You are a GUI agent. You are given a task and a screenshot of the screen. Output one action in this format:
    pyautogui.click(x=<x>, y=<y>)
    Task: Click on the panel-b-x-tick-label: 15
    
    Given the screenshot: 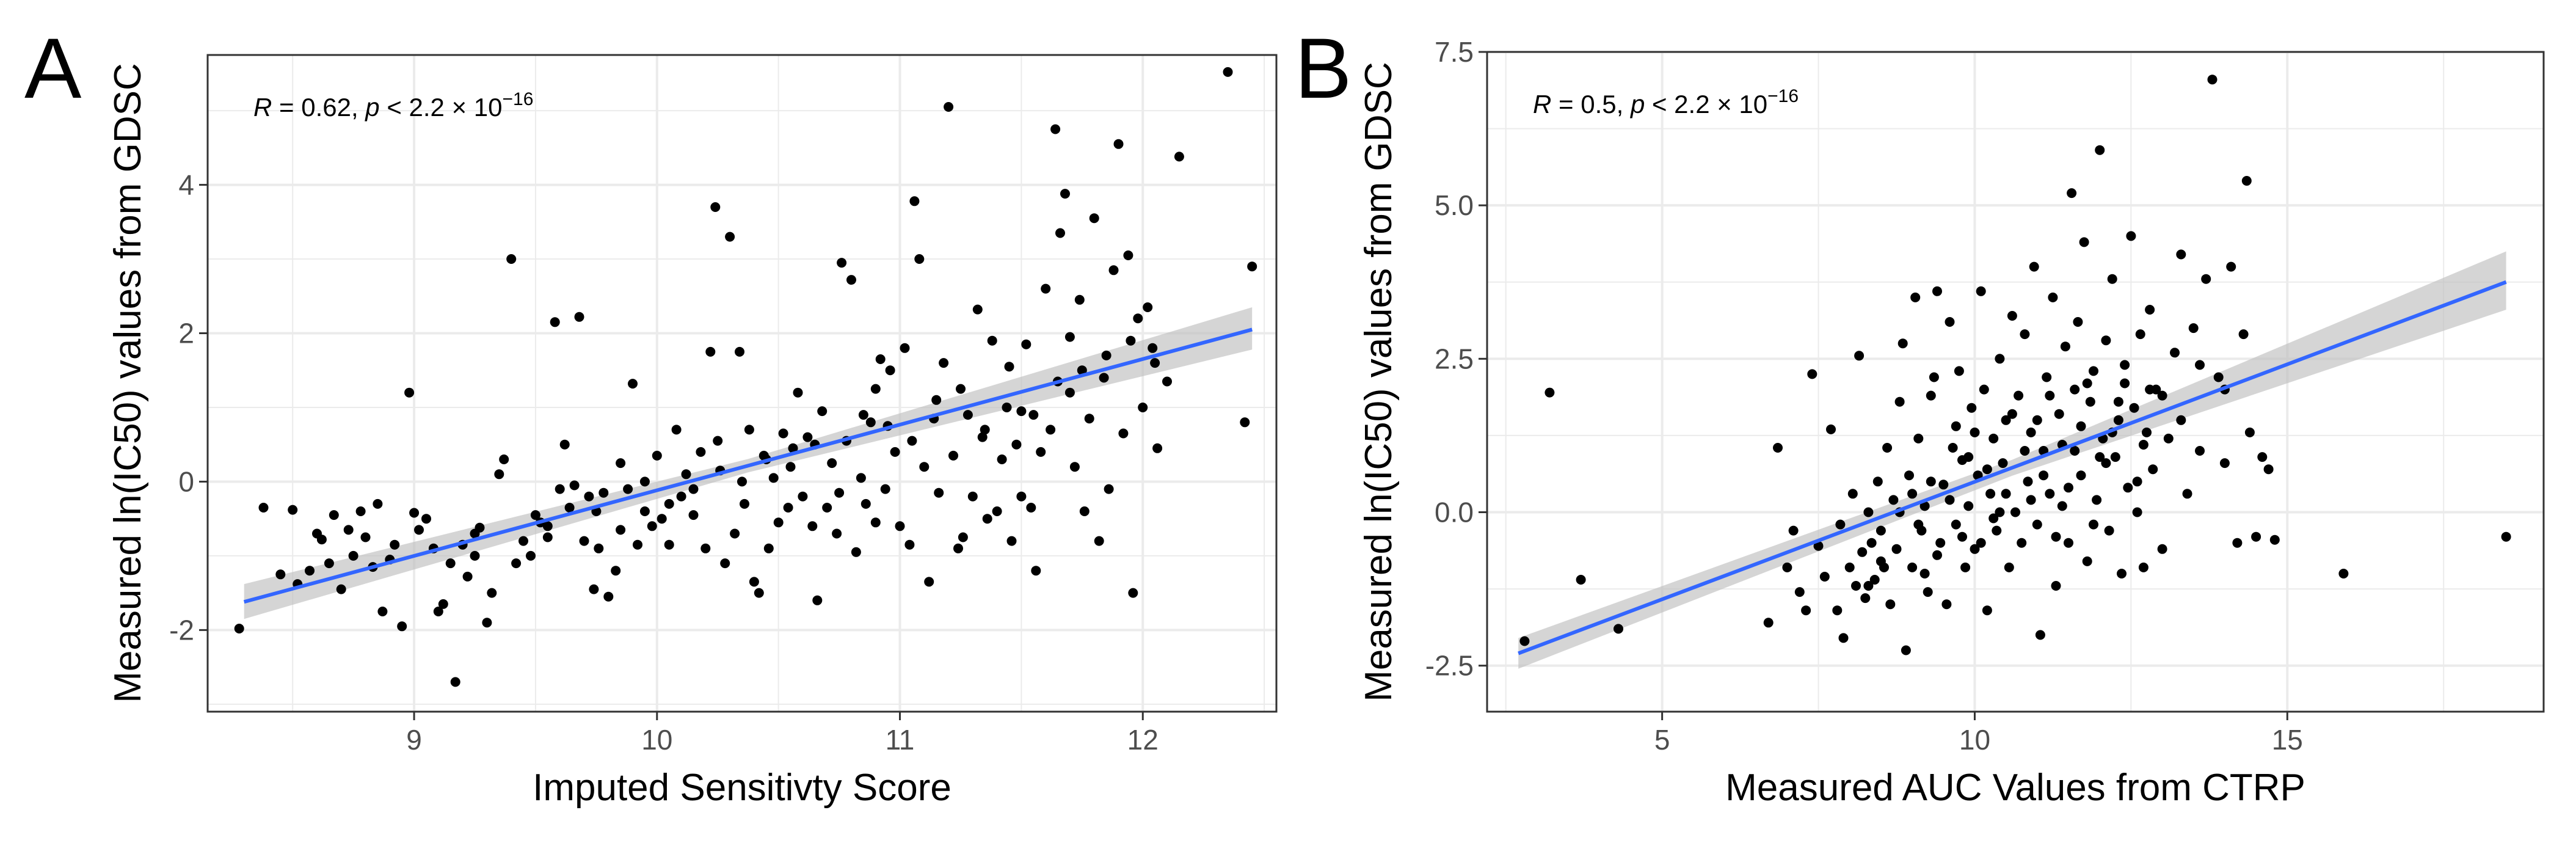 What is the action you would take?
    pyautogui.click(x=2287, y=740)
    